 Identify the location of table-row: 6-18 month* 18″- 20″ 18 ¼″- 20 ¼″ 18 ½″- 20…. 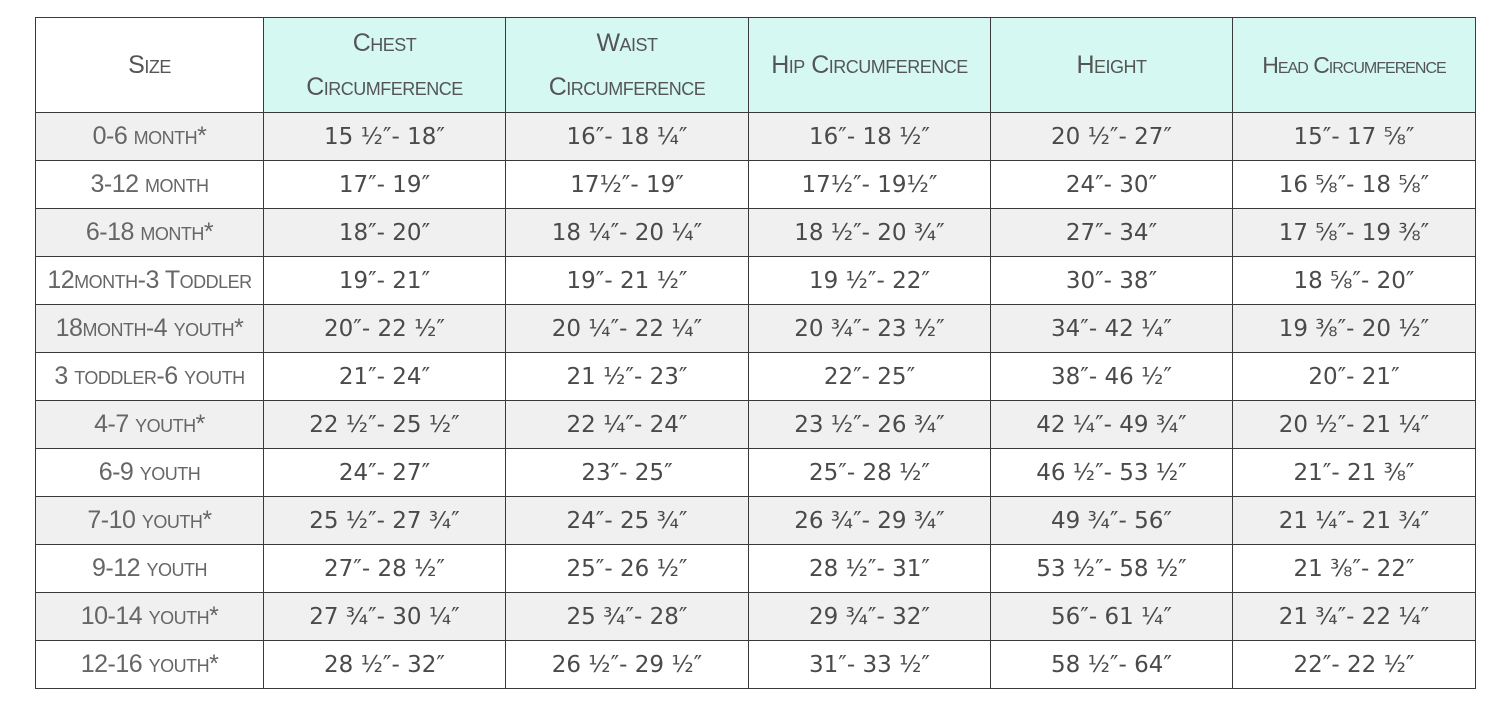
(755, 232).